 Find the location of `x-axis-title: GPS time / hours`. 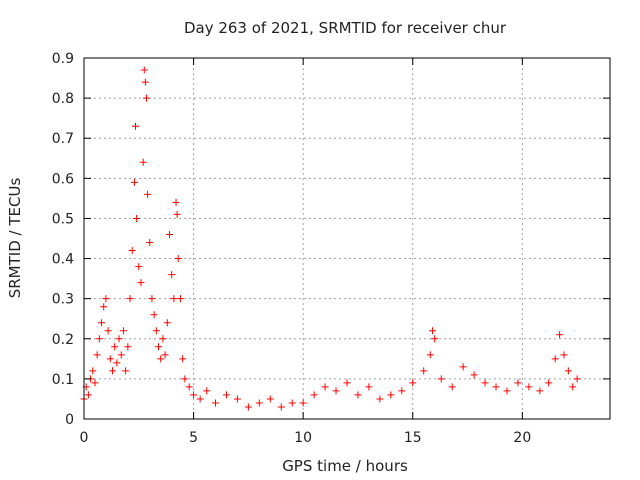

x-axis-title: GPS time / hours is located at coordinates (345, 466).